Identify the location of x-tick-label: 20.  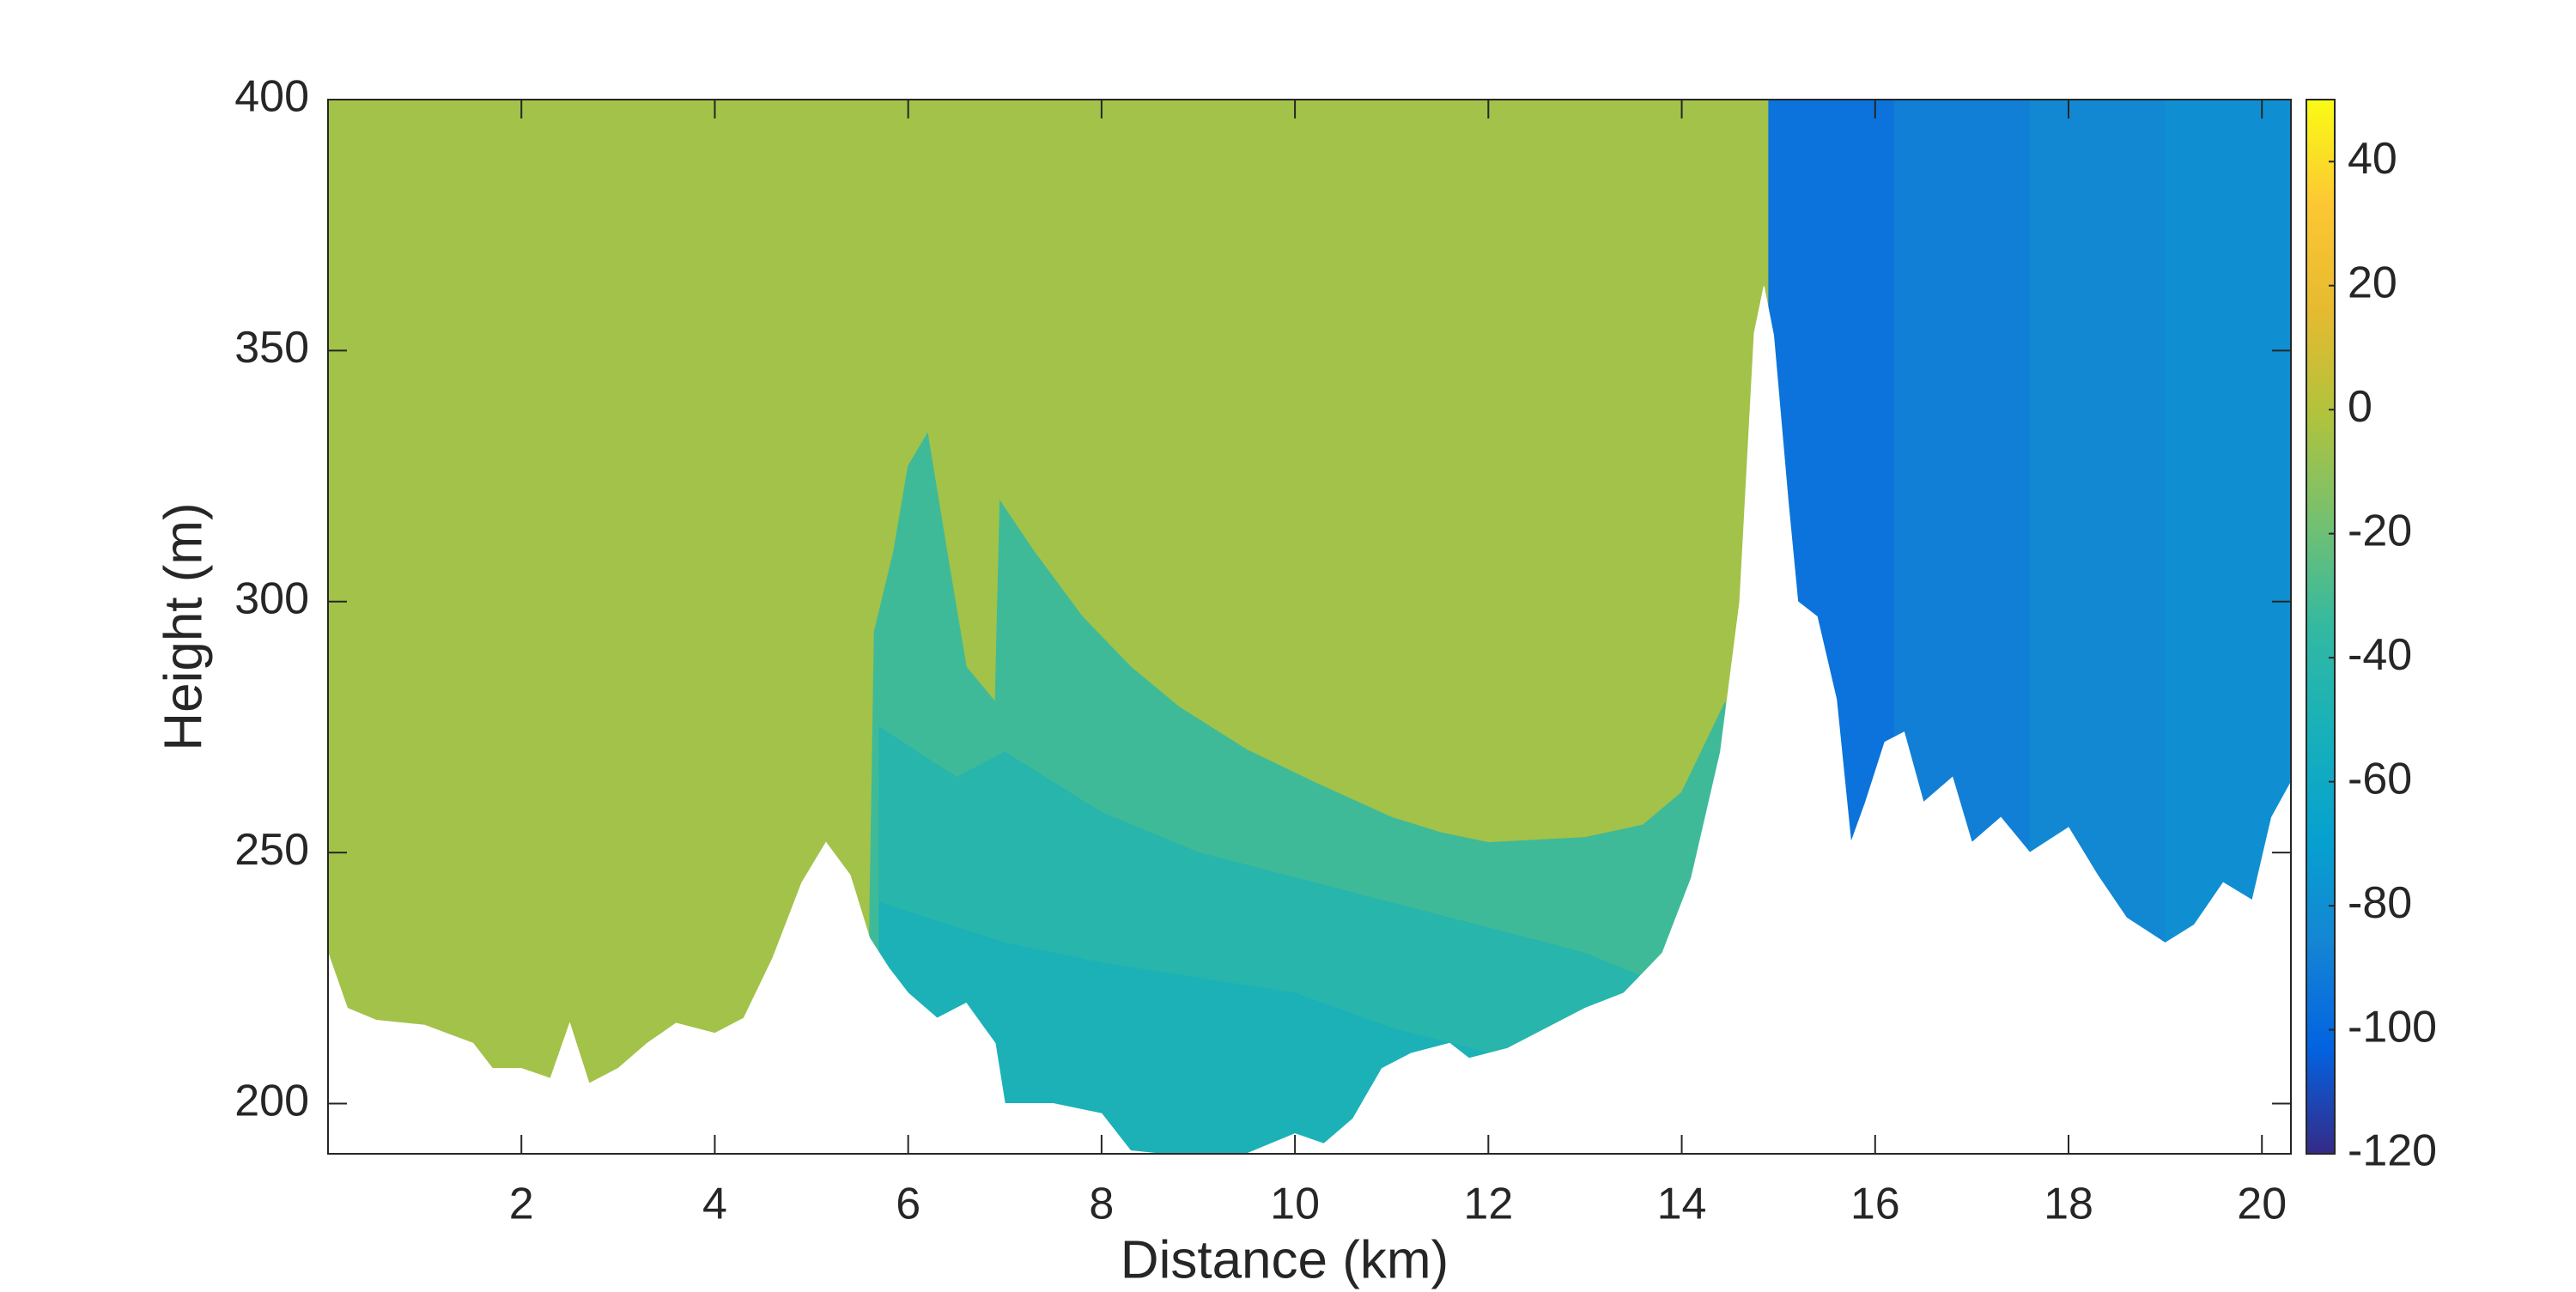
(2262, 1204).